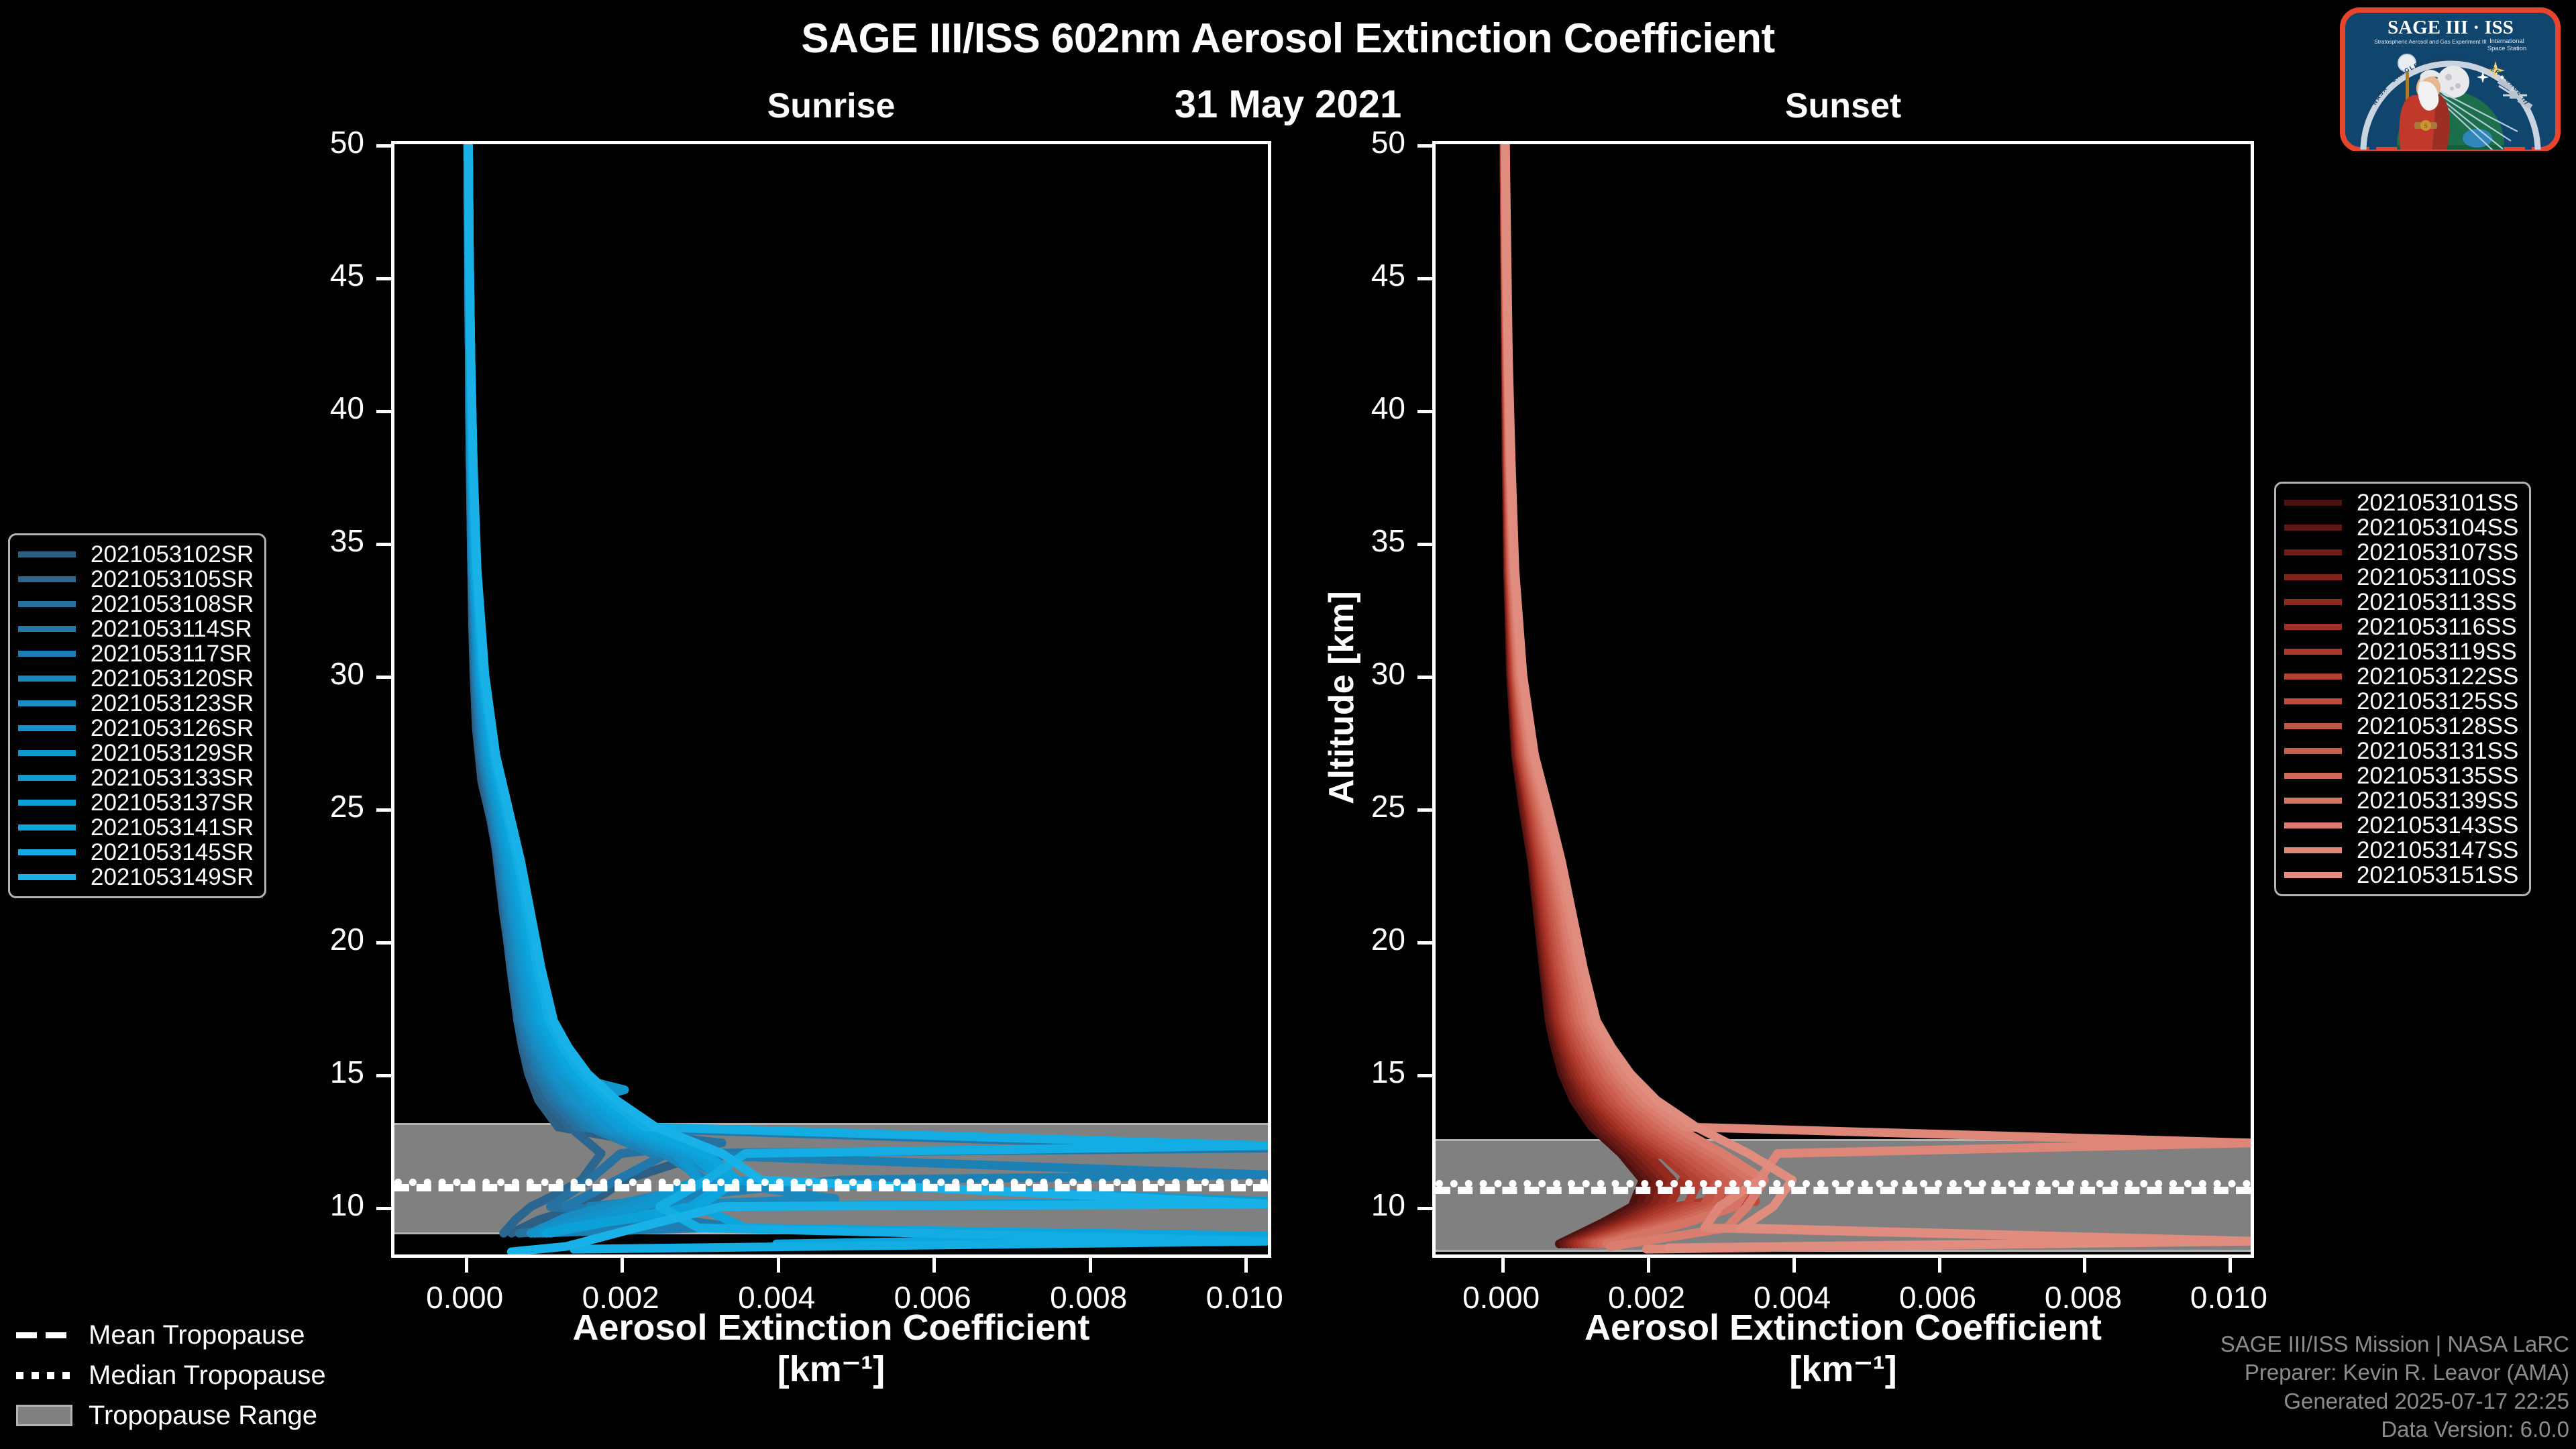 This screenshot has width=2576, height=1449. Describe the element at coordinates (172, 603) in the screenshot. I see `legend-item-label: 2021053108SR` at that location.